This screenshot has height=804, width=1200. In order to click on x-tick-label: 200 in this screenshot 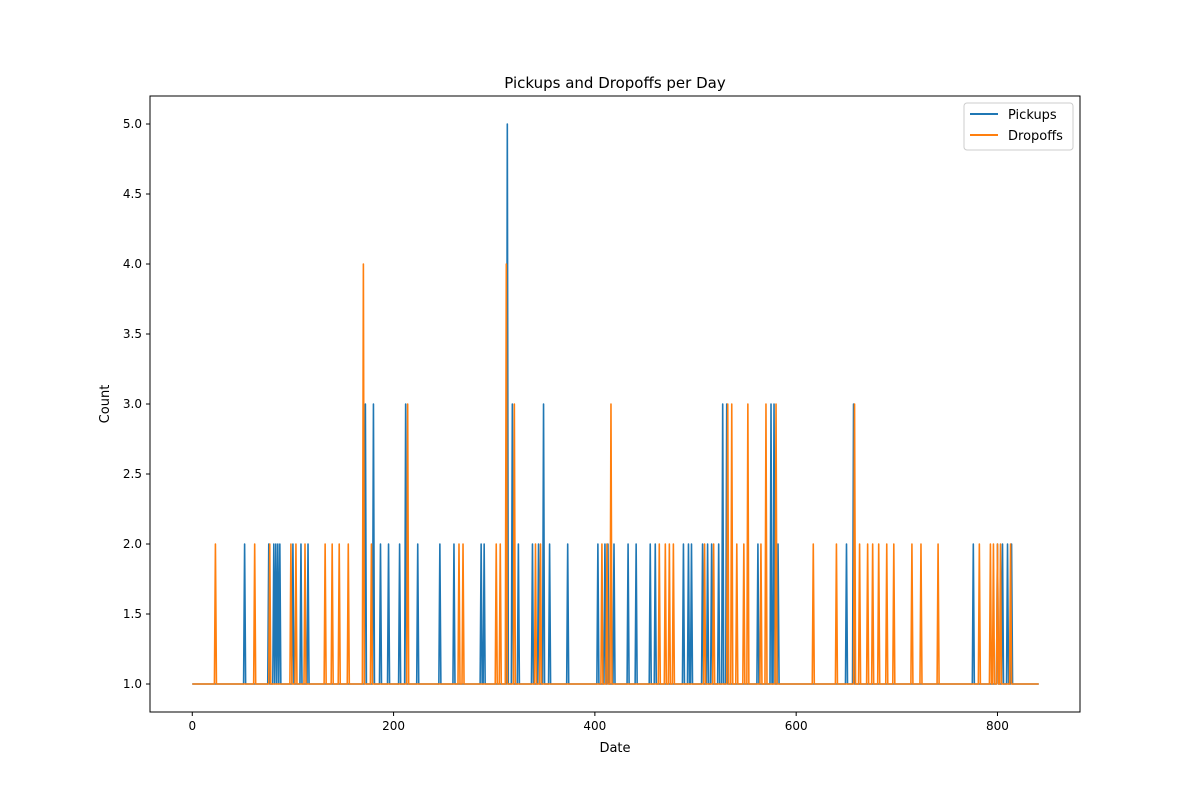, I will do `click(393, 726)`.